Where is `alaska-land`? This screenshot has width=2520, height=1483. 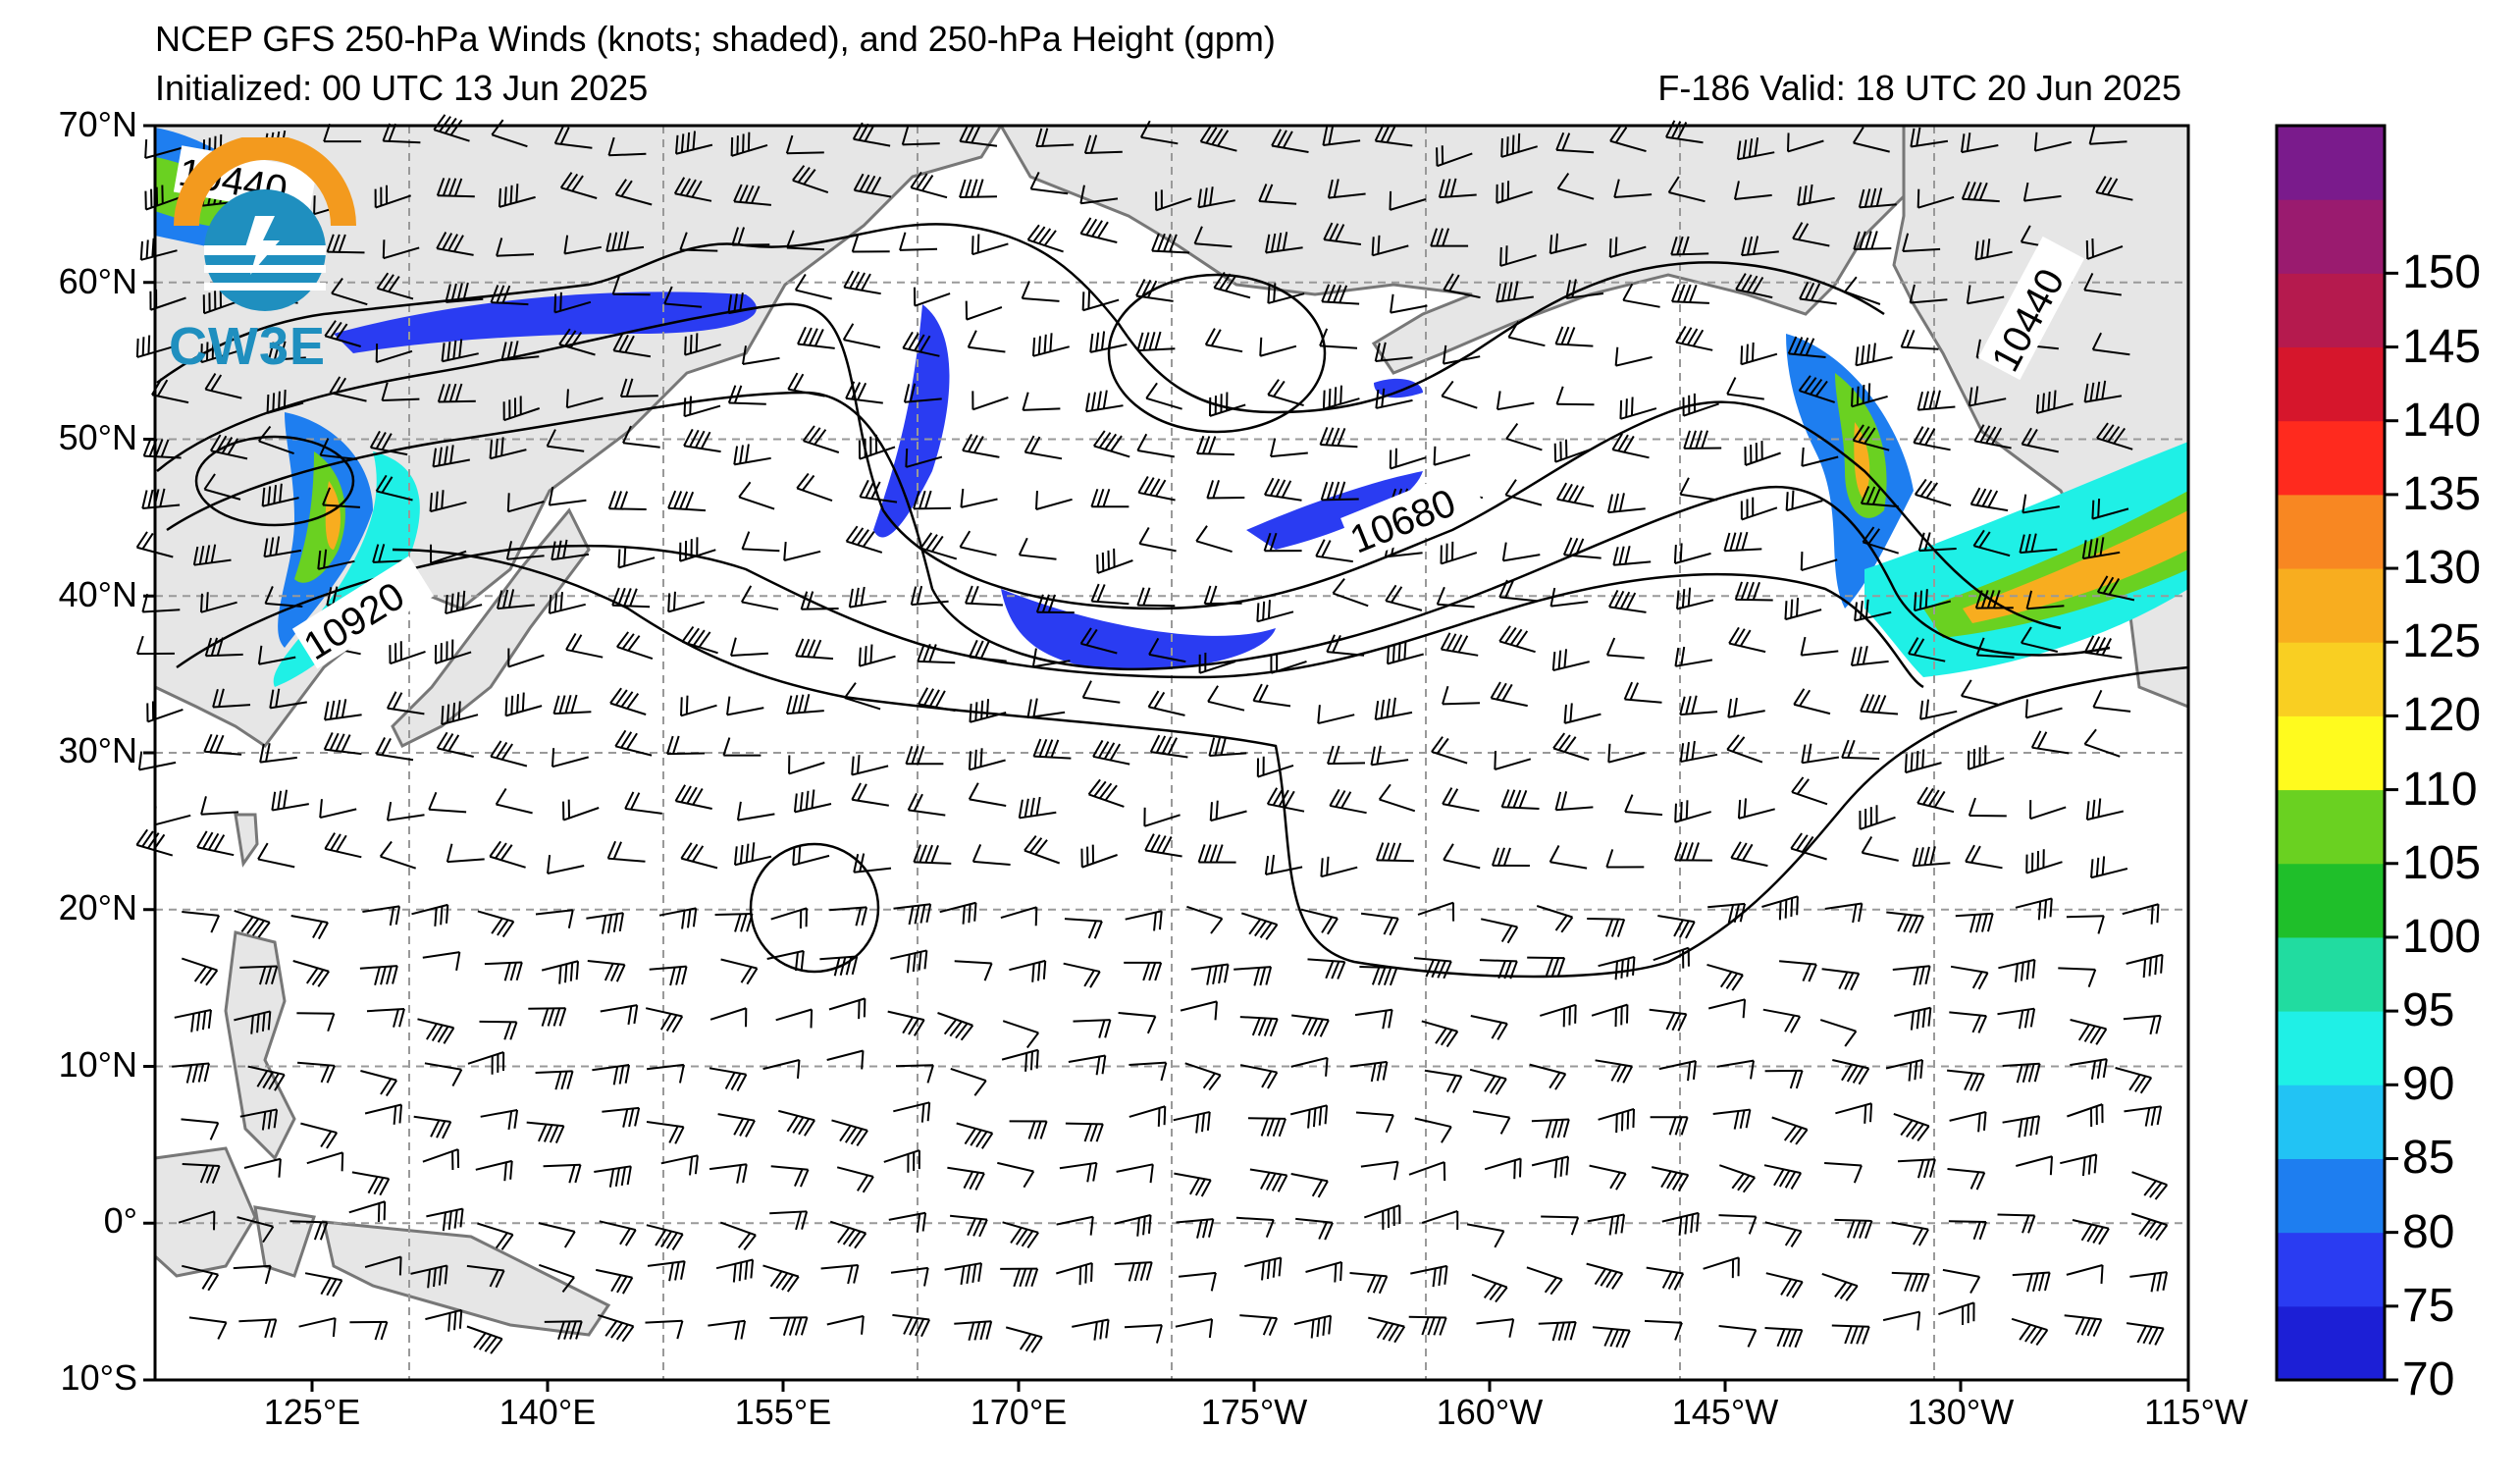 alaska-land is located at coordinates (1452, 250).